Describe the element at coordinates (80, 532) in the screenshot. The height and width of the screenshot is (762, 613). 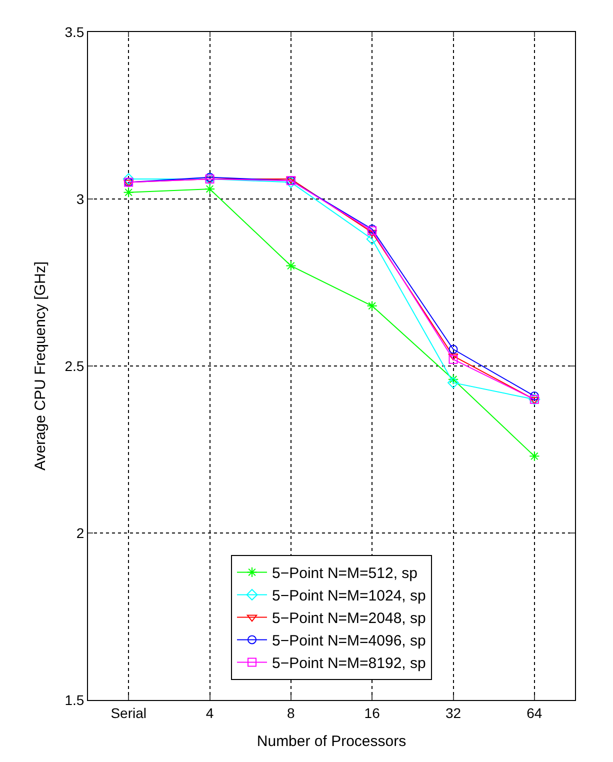
I see `y-tick-label: 2` at that location.